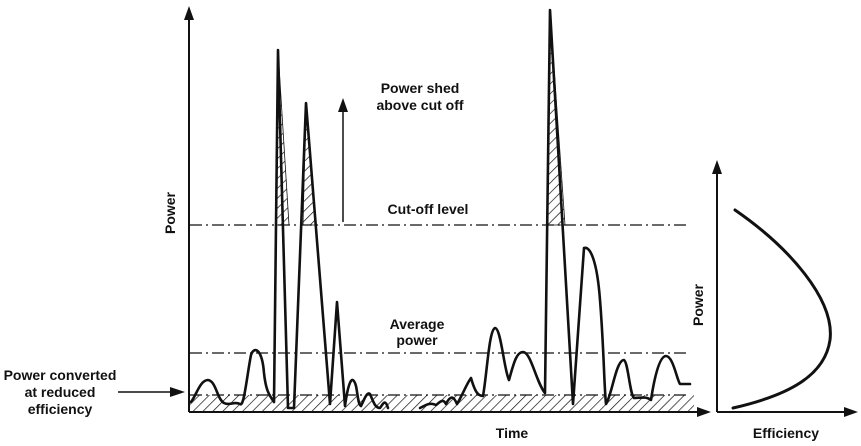 This screenshot has width=861, height=446. I want to click on shed-label-line-1: Power shed, so click(420, 88).